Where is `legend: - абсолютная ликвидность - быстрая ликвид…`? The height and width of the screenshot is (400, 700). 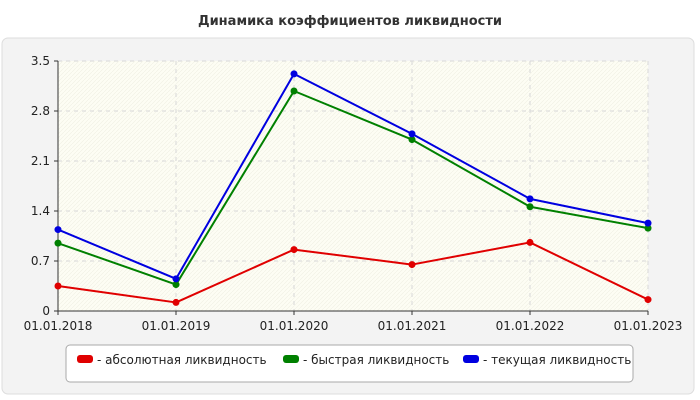
legend: - абсолютная ликвидность - быстрая ликвид… is located at coordinates (349, 363).